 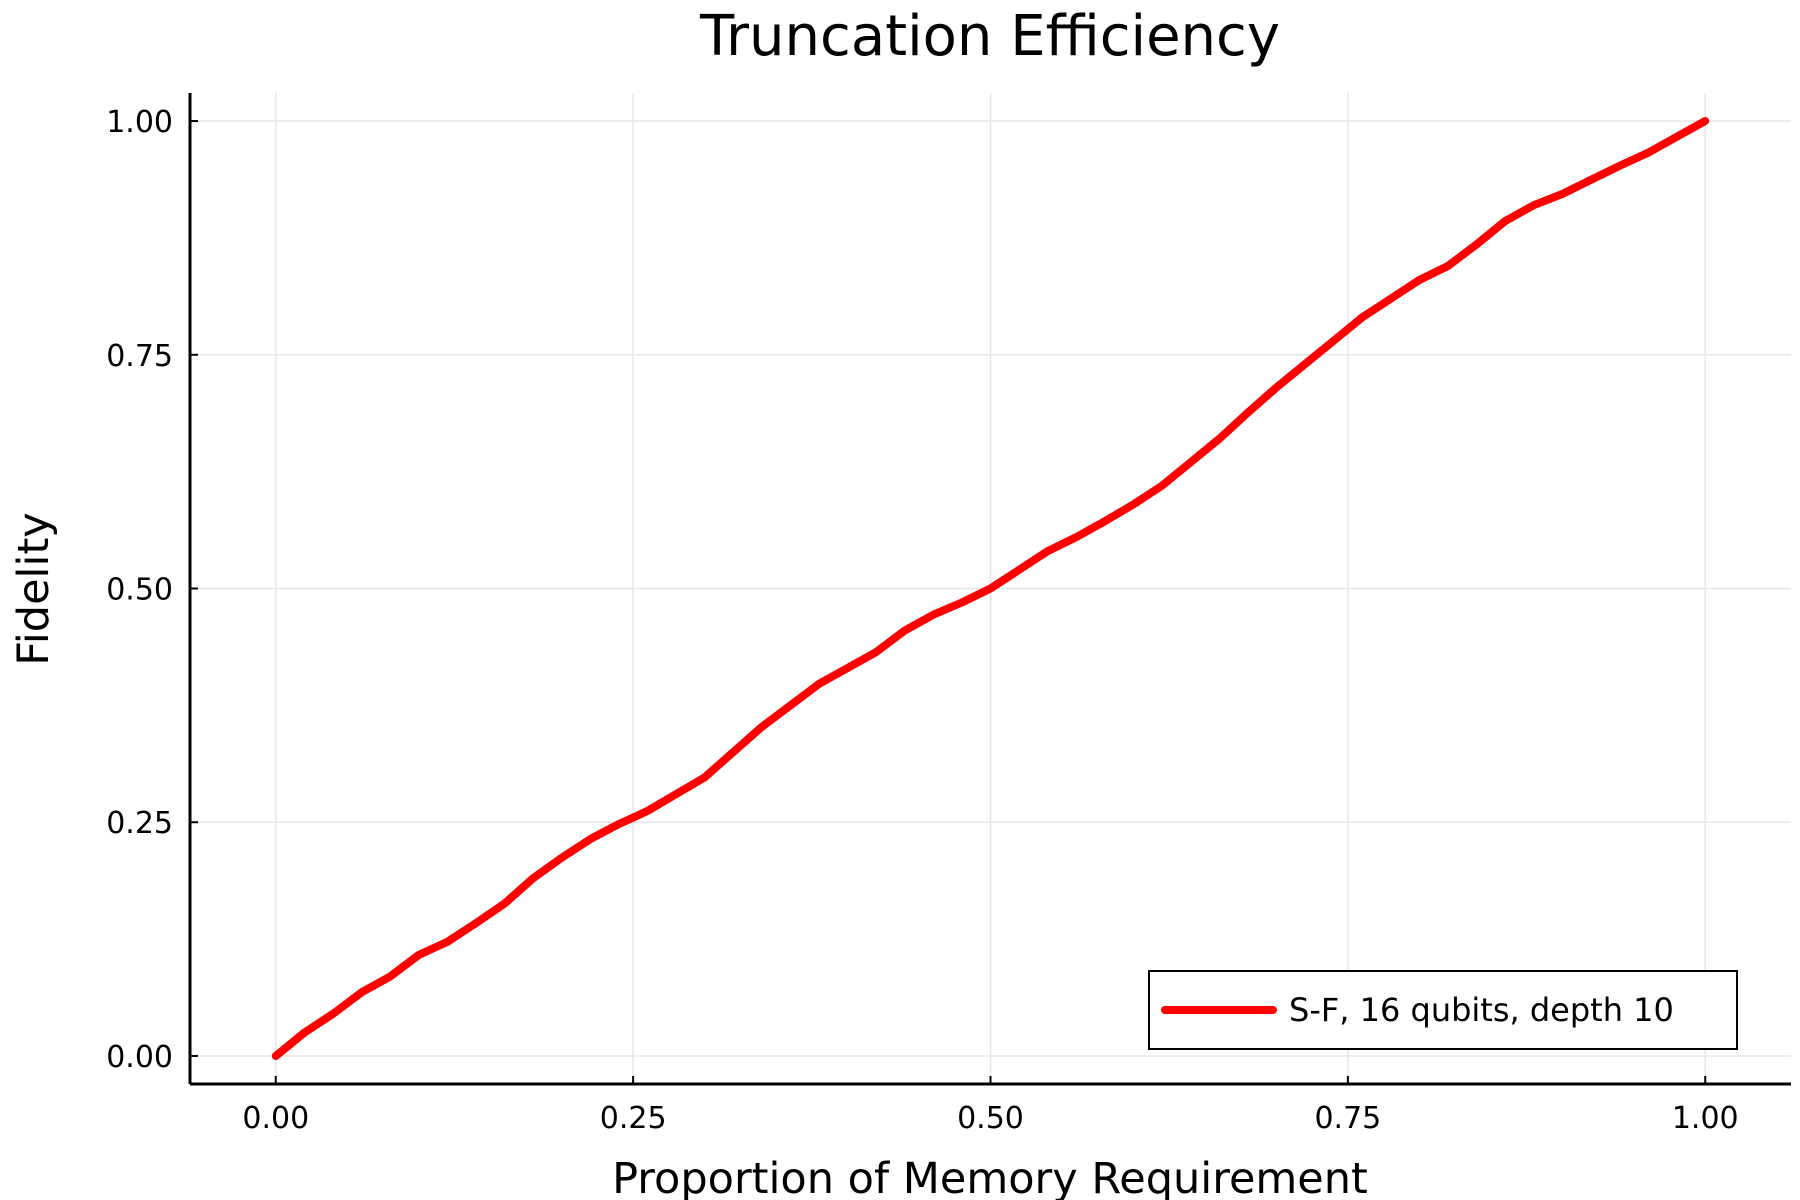 What do you see at coordinates (1481, 1010) in the screenshot?
I see `legend-entry-label: S-F, 16 qubits, depth 10` at bounding box center [1481, 1010].